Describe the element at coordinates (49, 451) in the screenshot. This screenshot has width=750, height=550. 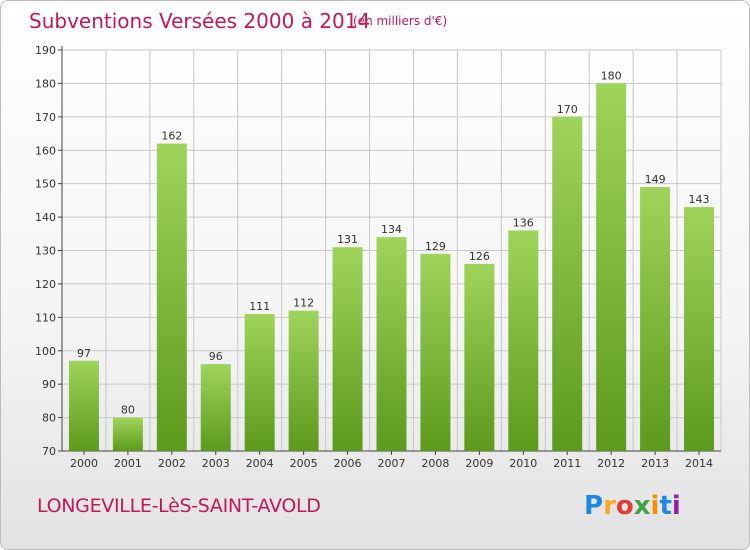
I see `y-tick-label: 70` at that location.